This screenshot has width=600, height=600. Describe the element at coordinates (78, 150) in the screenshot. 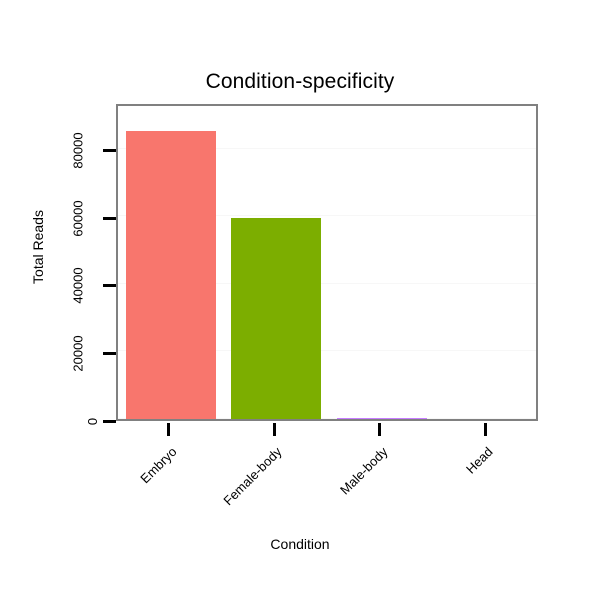

I see `y-tick-label: 80000` at that location.